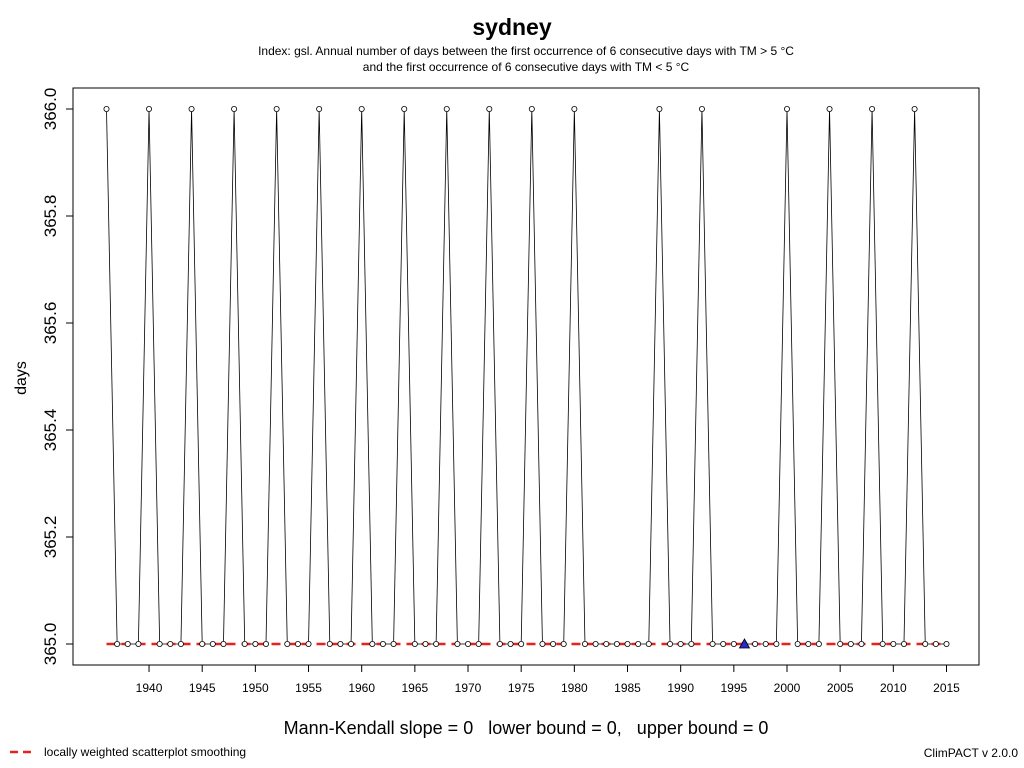 This screenshot has width=1024, height=768. Describe the element at coordinates (680, 688) in the screenshot. I see `x-tick-label: 1990` at that location.